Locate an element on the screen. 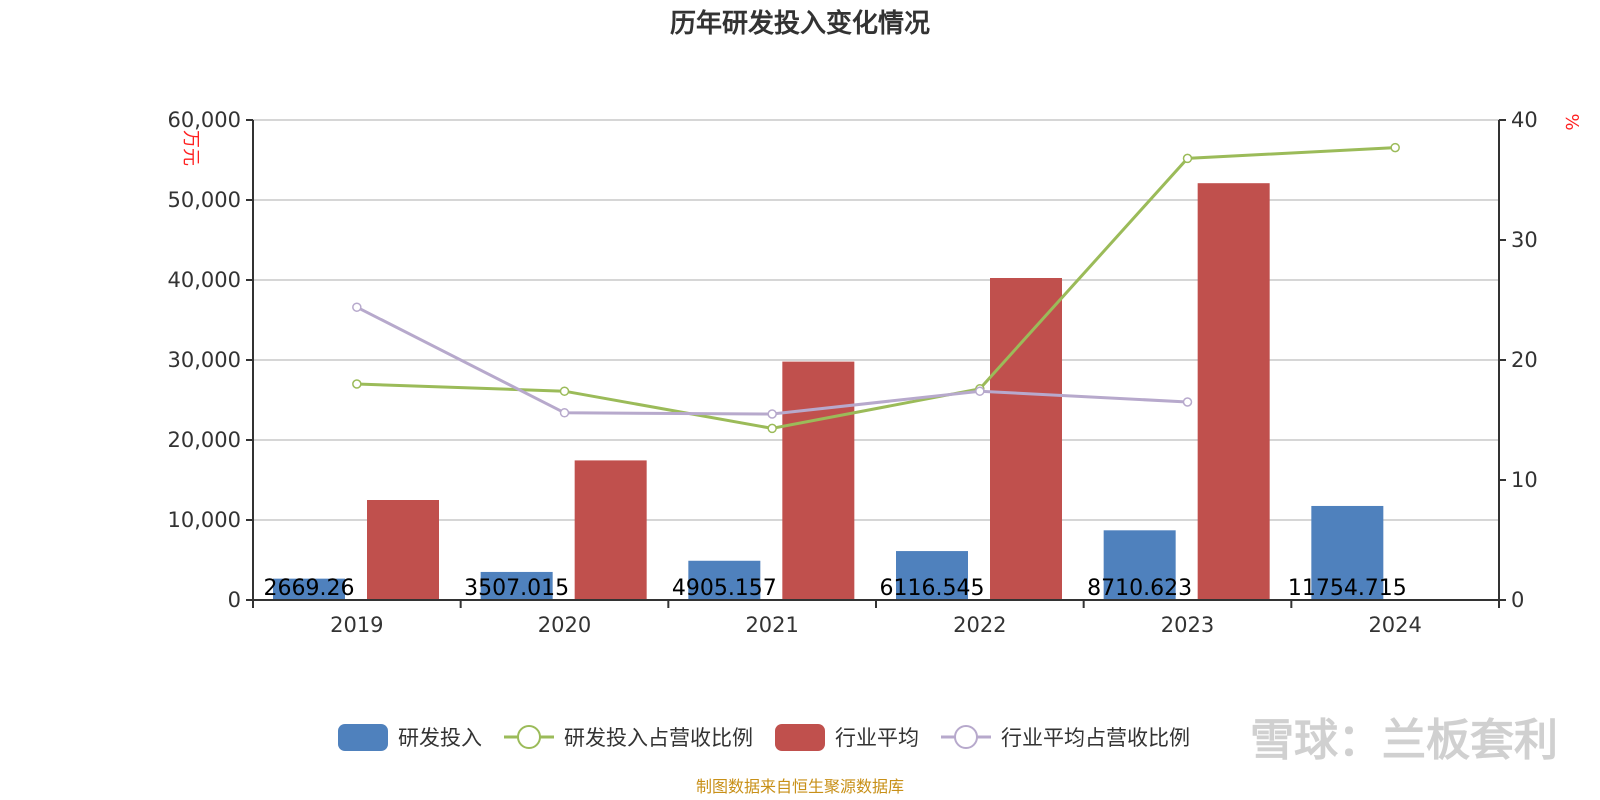  left-tick-label: 50,000 is located at coordinates (204, 200).